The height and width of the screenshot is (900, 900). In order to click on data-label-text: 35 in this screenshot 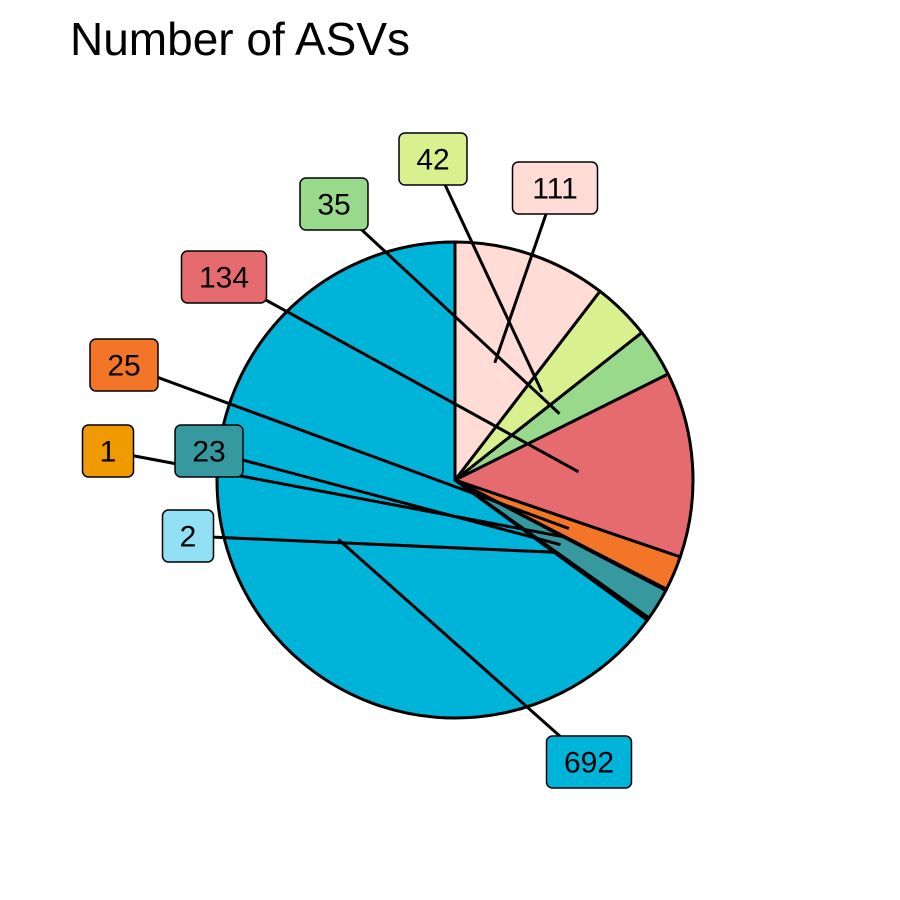, I will do `click(333, 205)`.